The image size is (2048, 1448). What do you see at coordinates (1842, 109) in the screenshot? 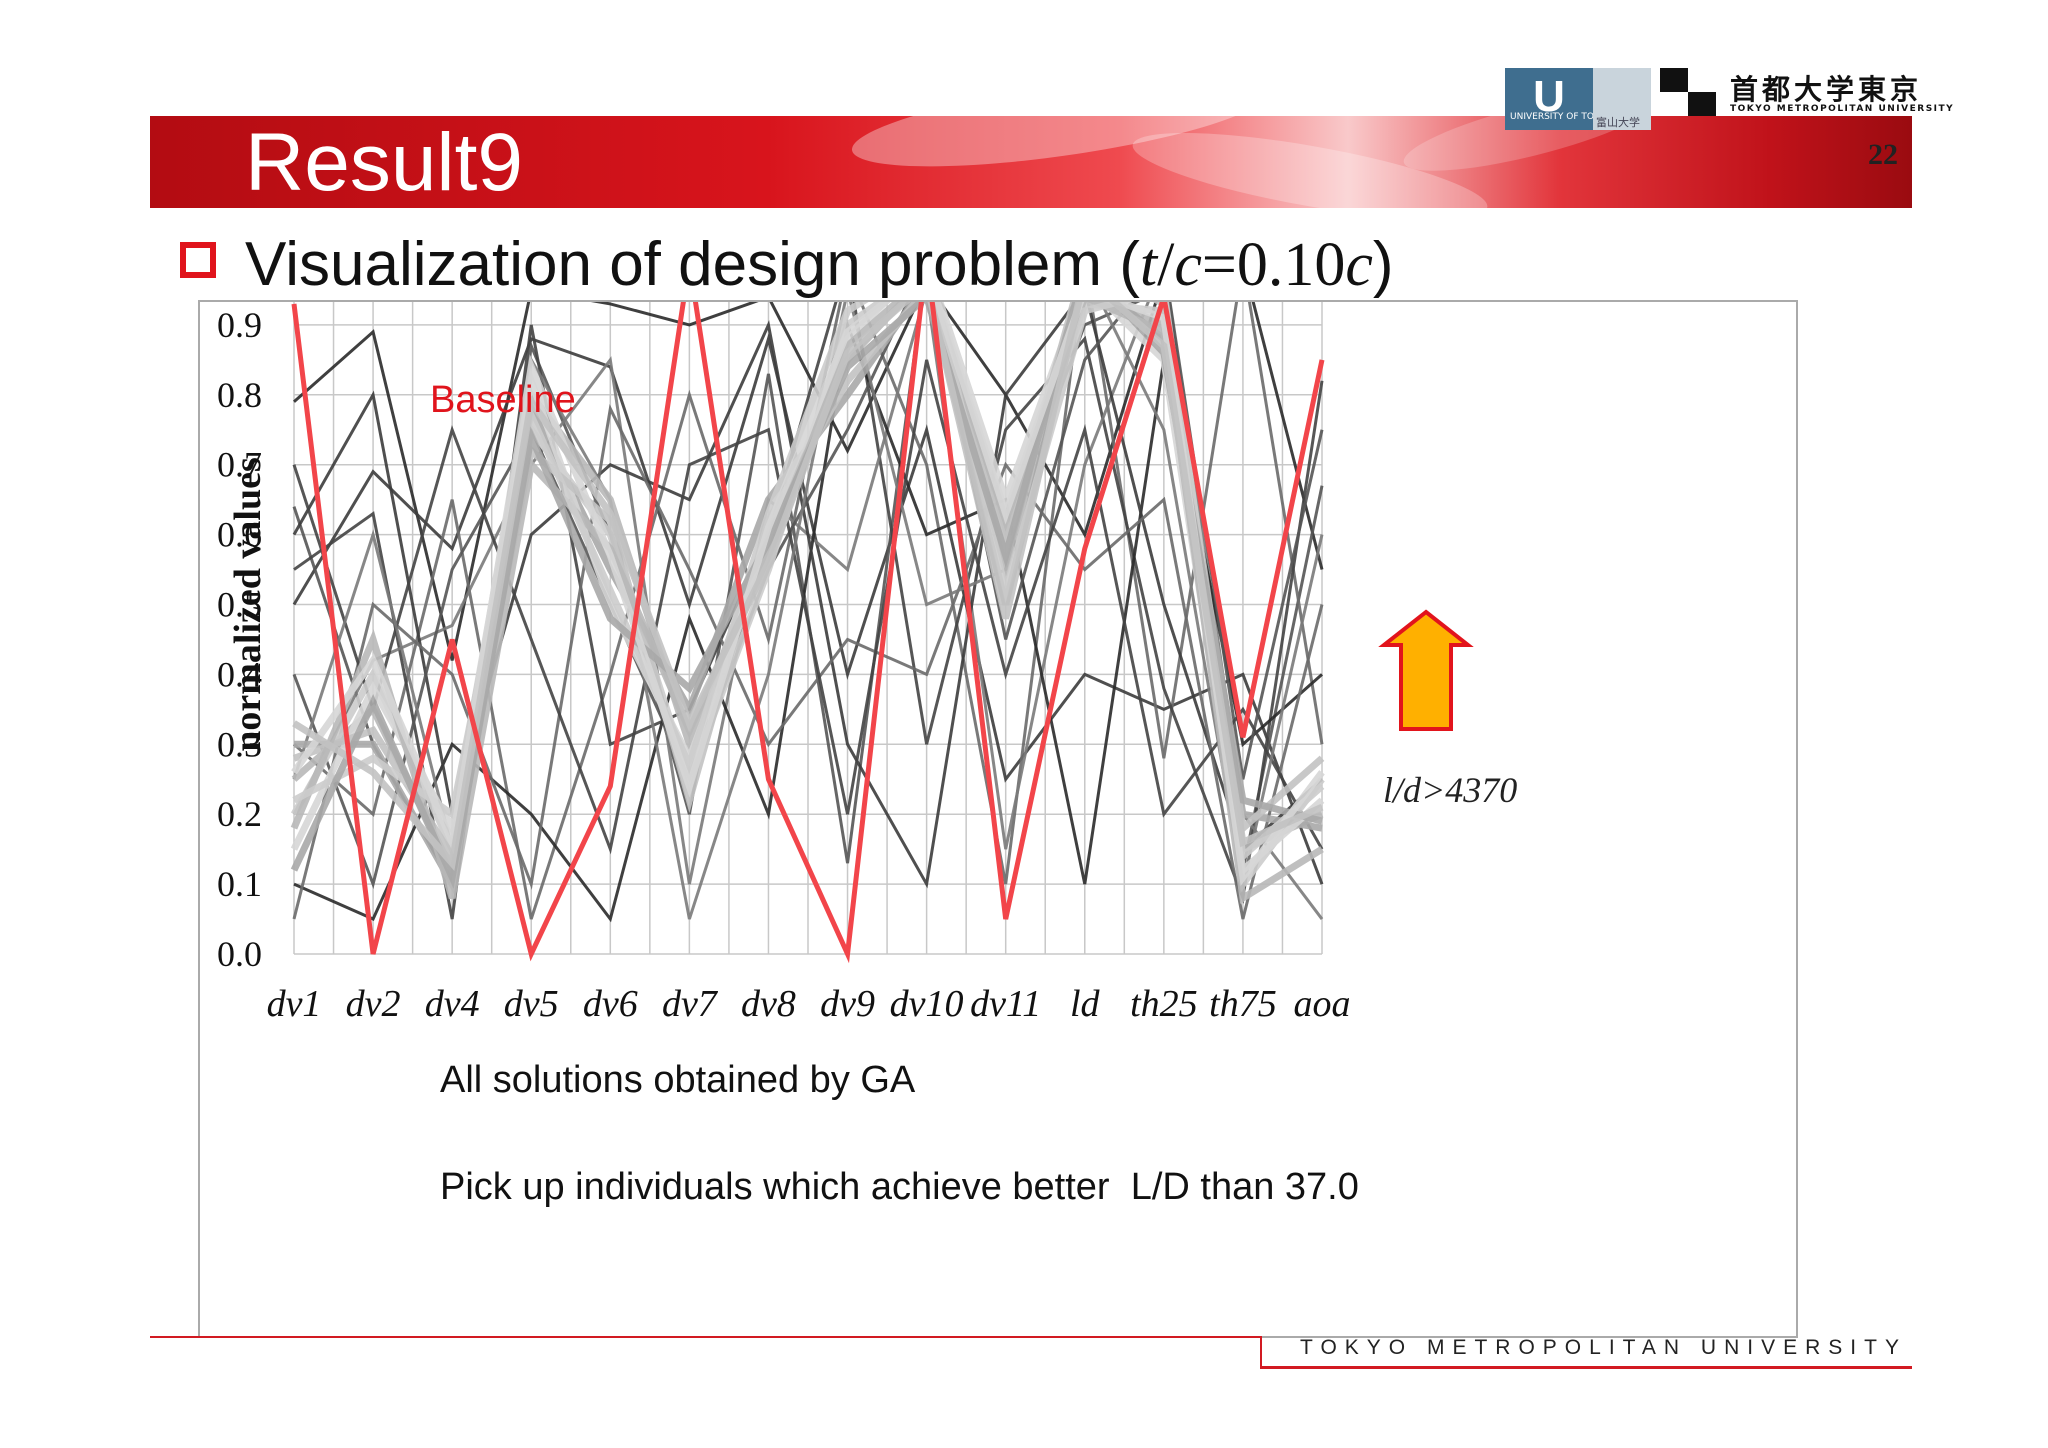
I see `tmu-logo-en: TOKYO METROPOLITAN UNIVERSITY` at bounding box center [1842, 109].